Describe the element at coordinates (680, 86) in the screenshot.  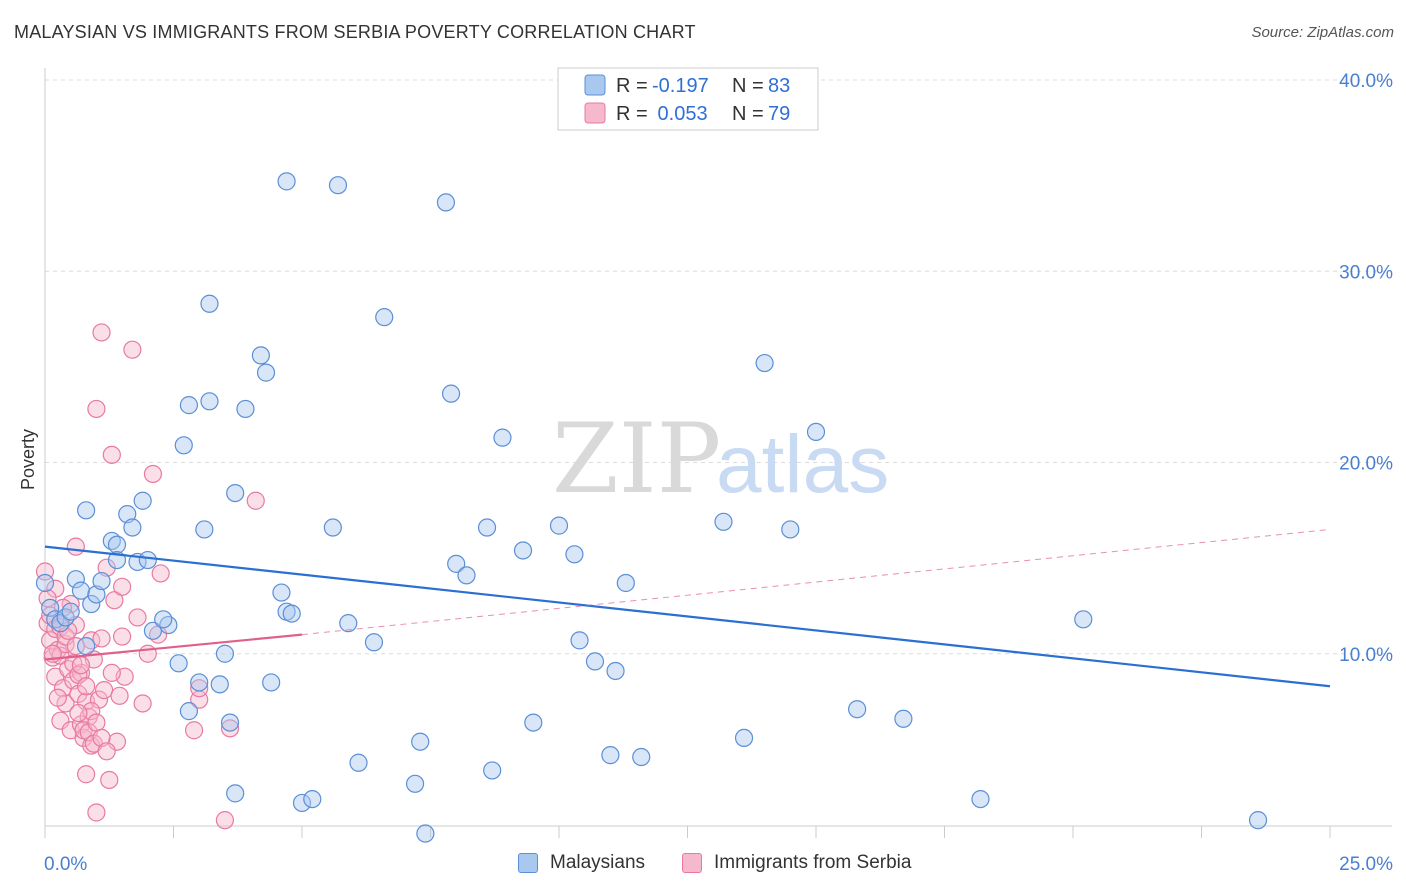
I see `legend-r-value-blue: -0.197` at that location.